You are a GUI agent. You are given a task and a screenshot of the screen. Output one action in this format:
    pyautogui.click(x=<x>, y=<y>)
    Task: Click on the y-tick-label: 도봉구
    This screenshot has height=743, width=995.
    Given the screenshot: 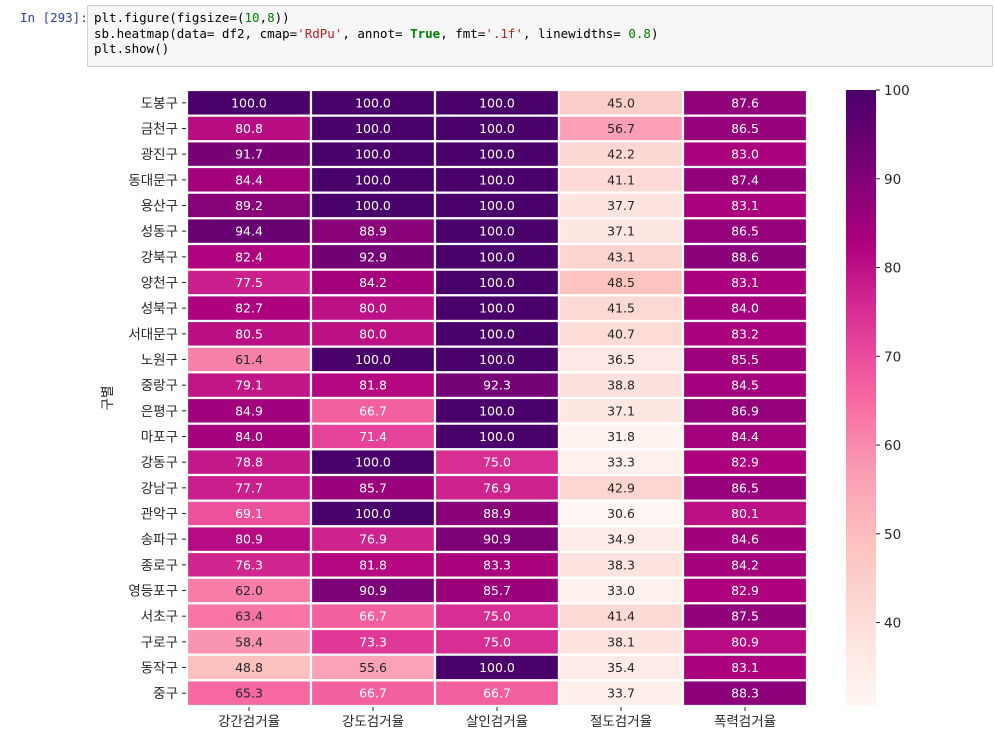 What is the action you would take?
    pyautogui.click(x=159, y=104)
    